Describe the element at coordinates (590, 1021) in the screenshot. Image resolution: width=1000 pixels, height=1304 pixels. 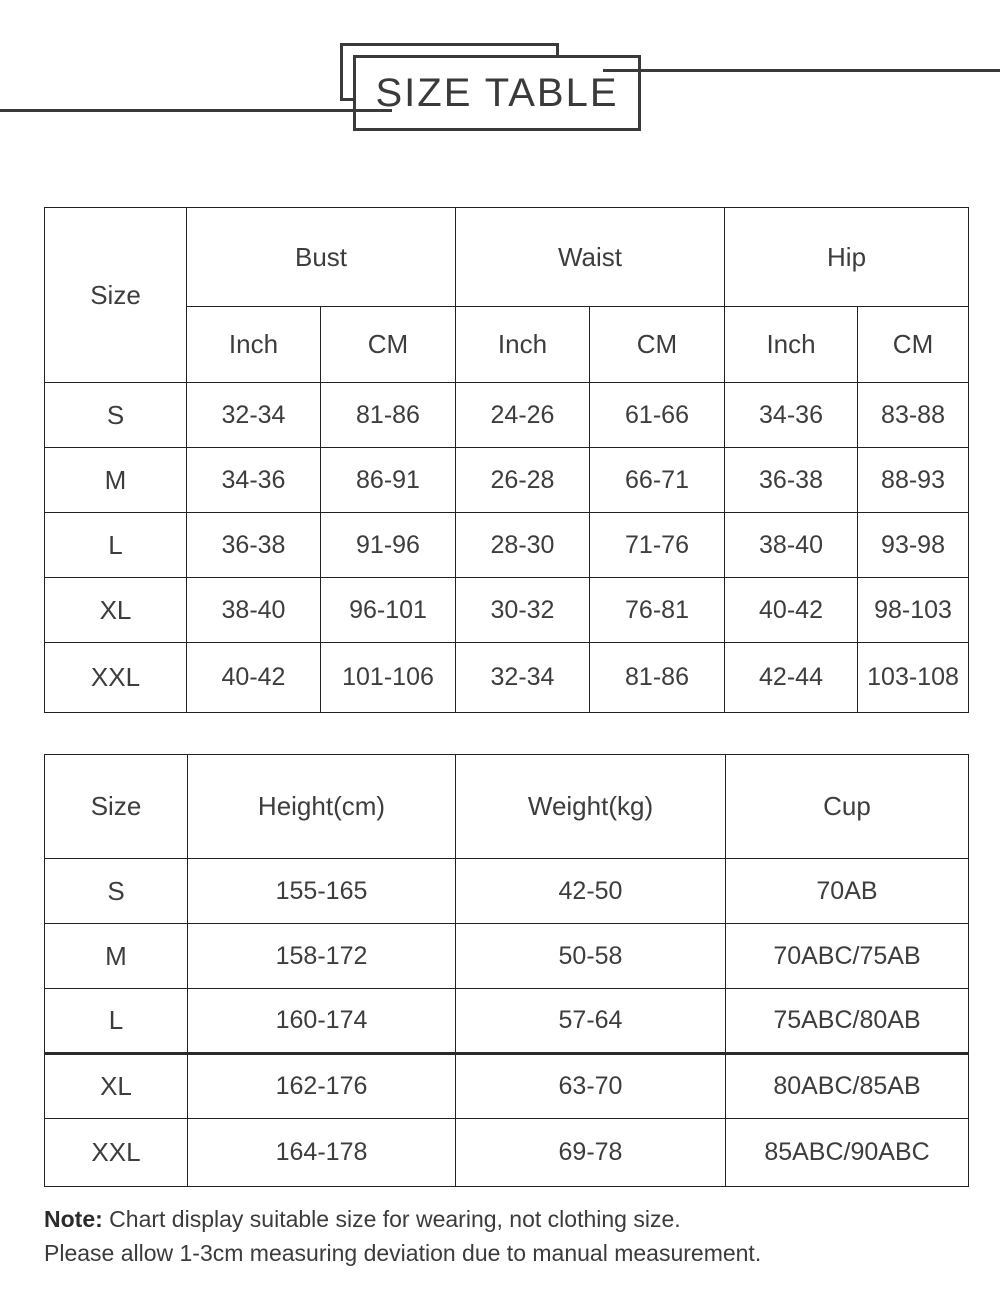
I see `value-cell: 57-64` at that location.